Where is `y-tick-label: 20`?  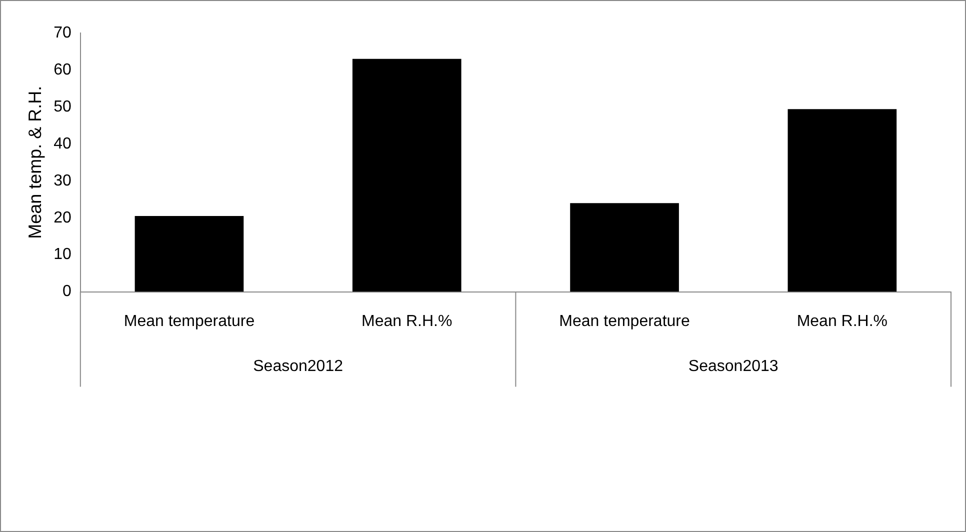
y-tick-label: 20 is located at coordinates (63, 217).